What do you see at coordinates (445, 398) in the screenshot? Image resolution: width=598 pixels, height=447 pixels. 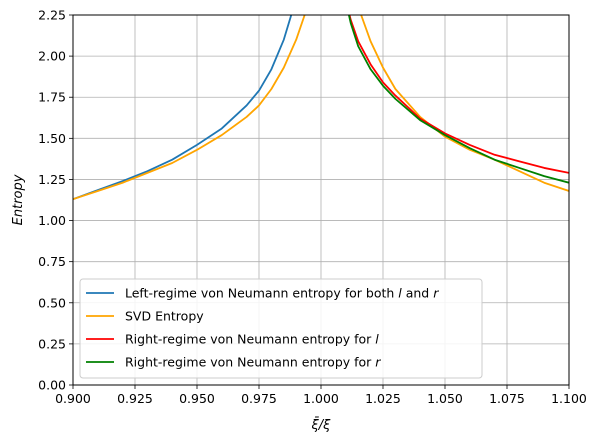 I see `x-tick-label: 1.050` at bounding box center [445, 398].